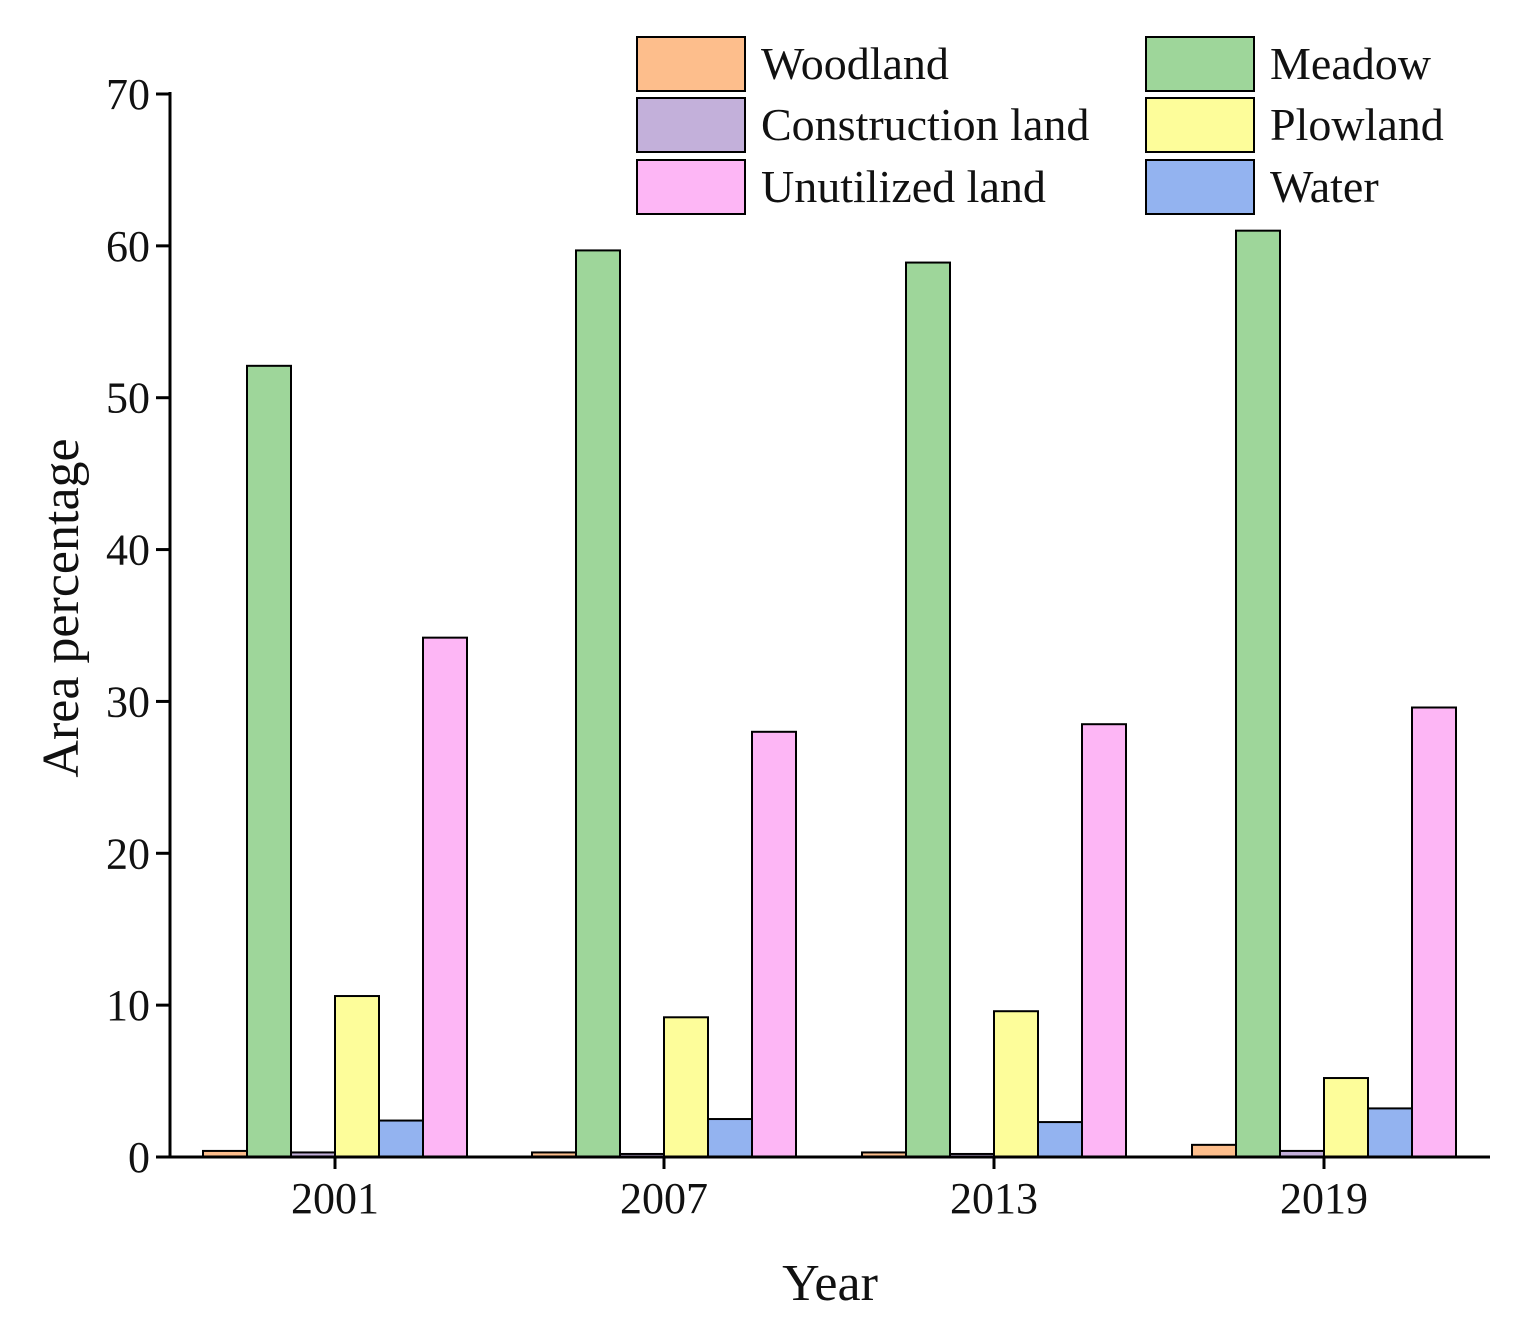 Image resolution: width=1514 pixels, height=1338 pixels. Describe the element at coordinates (928, 710) in the screenshot. I see `bar-meadow-2013` at that location.